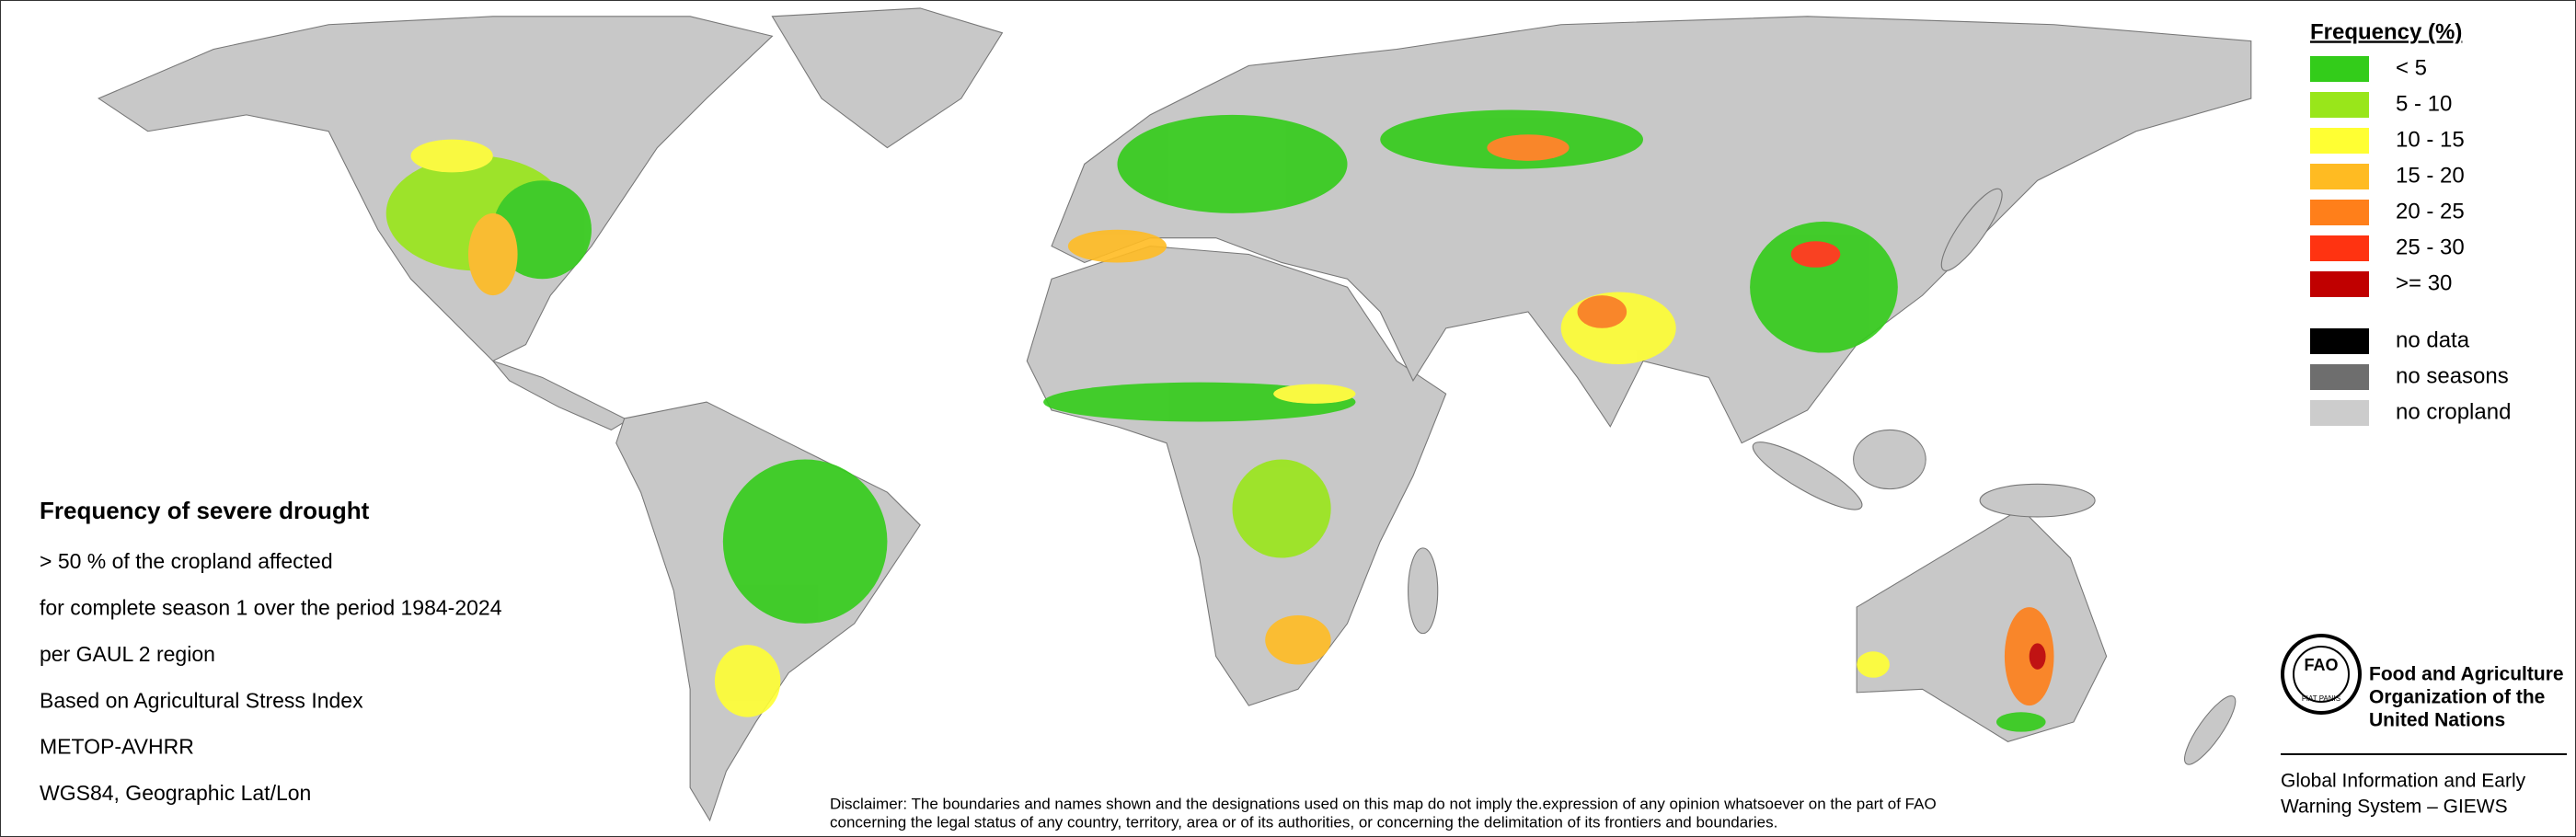  Describe the element at coordinates (2430, 247) in the screenshot. I see `legend-label: 25 - 30` at that location.